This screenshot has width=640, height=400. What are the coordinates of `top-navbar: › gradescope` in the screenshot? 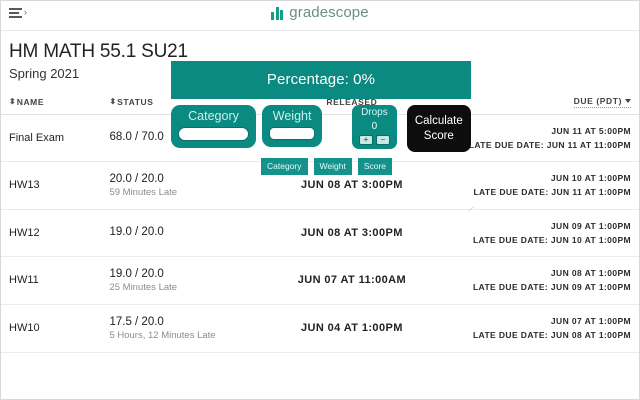 It's located at (320, 16).